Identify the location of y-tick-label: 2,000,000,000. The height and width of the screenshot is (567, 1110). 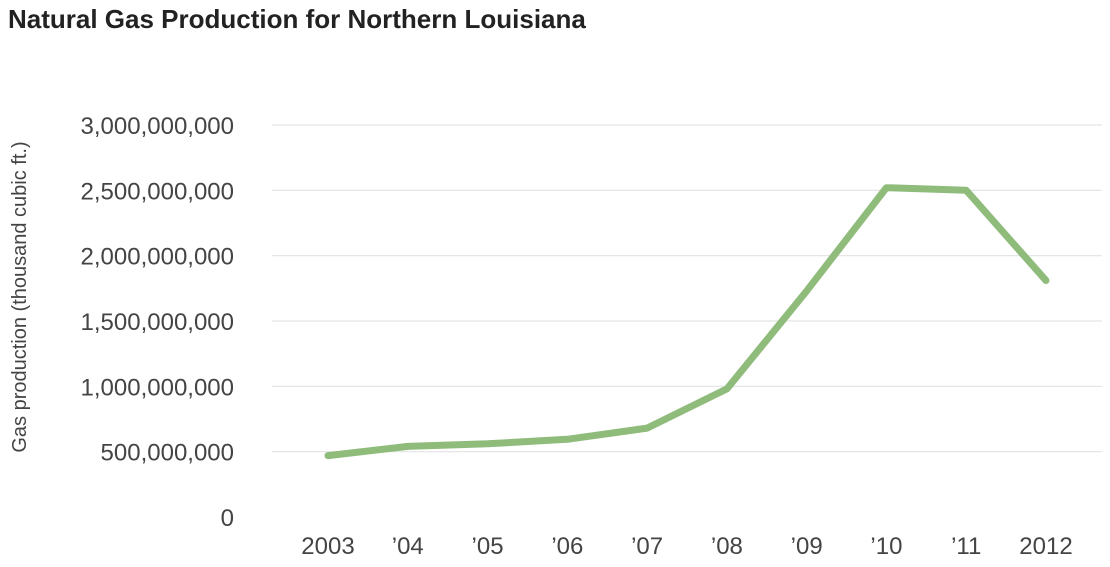
(157, 257).